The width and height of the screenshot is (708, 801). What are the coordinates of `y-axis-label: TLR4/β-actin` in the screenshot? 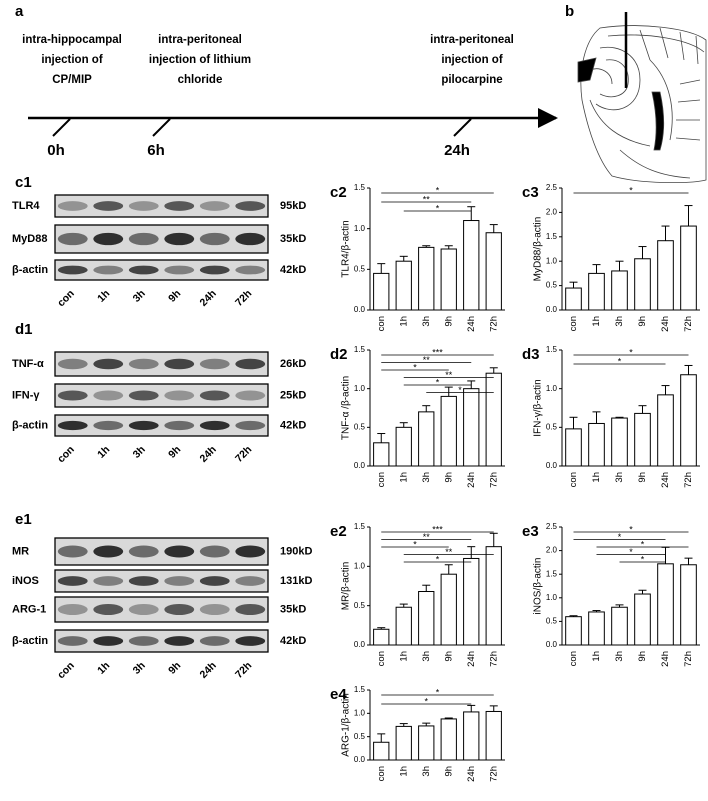 It's located at (346, 248).